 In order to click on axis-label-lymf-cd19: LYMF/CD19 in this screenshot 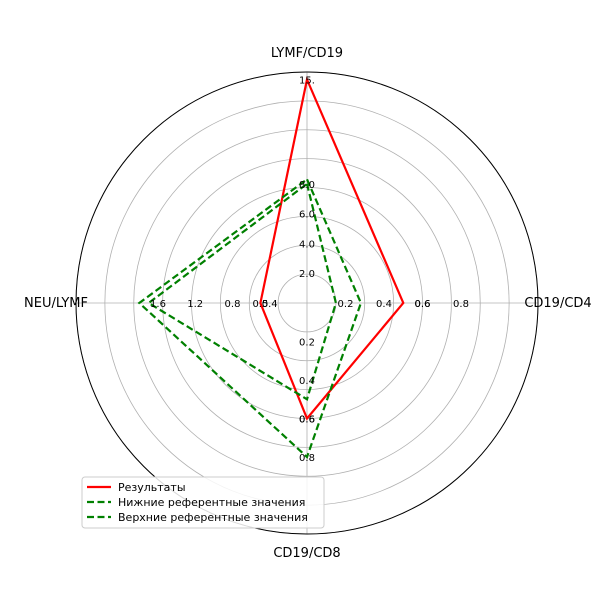, I will do `click(307, 53)`.